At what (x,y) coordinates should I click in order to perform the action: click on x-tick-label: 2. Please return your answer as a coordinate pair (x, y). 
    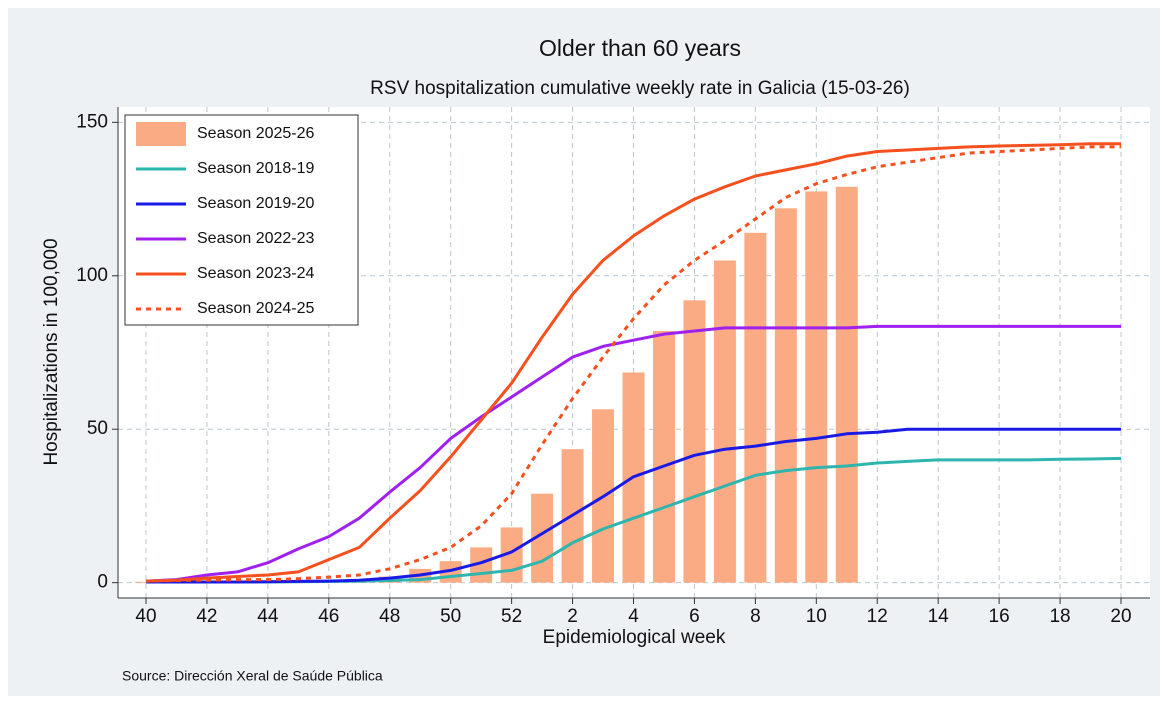
    Looking at the image, I should click on (572, 616).